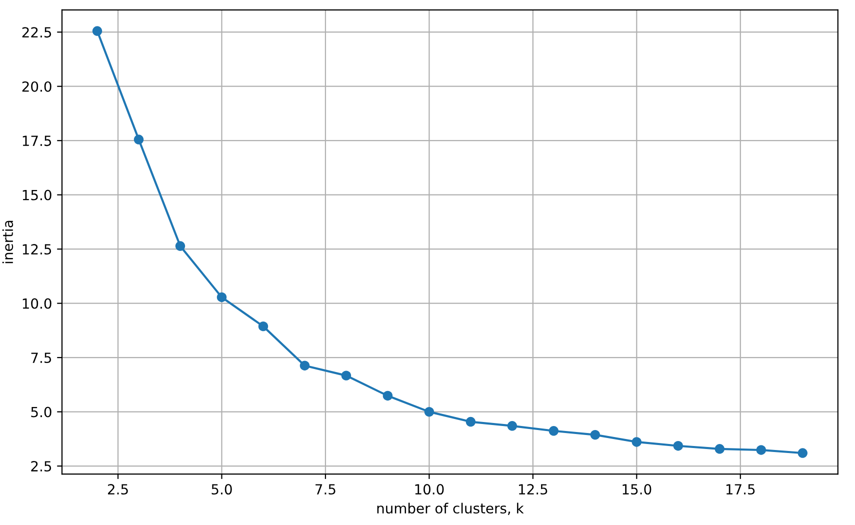  Describe the element at coordinates (41, 412) in the screenshot. I see `y-tick-label: 5.0` at that location.